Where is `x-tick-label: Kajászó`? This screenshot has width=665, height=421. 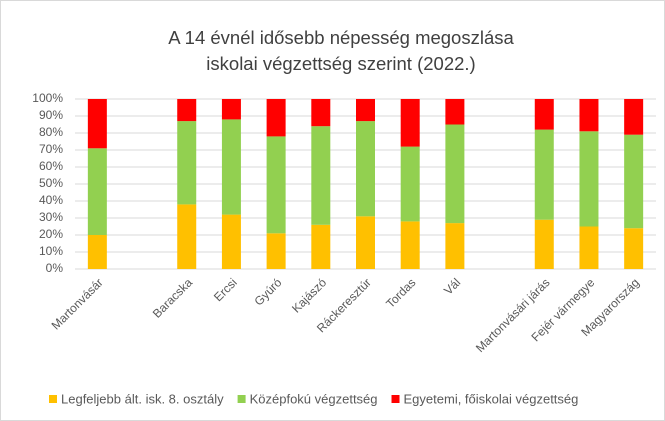
x-tick-label: Kajászó is located at coordinates (309, 295).